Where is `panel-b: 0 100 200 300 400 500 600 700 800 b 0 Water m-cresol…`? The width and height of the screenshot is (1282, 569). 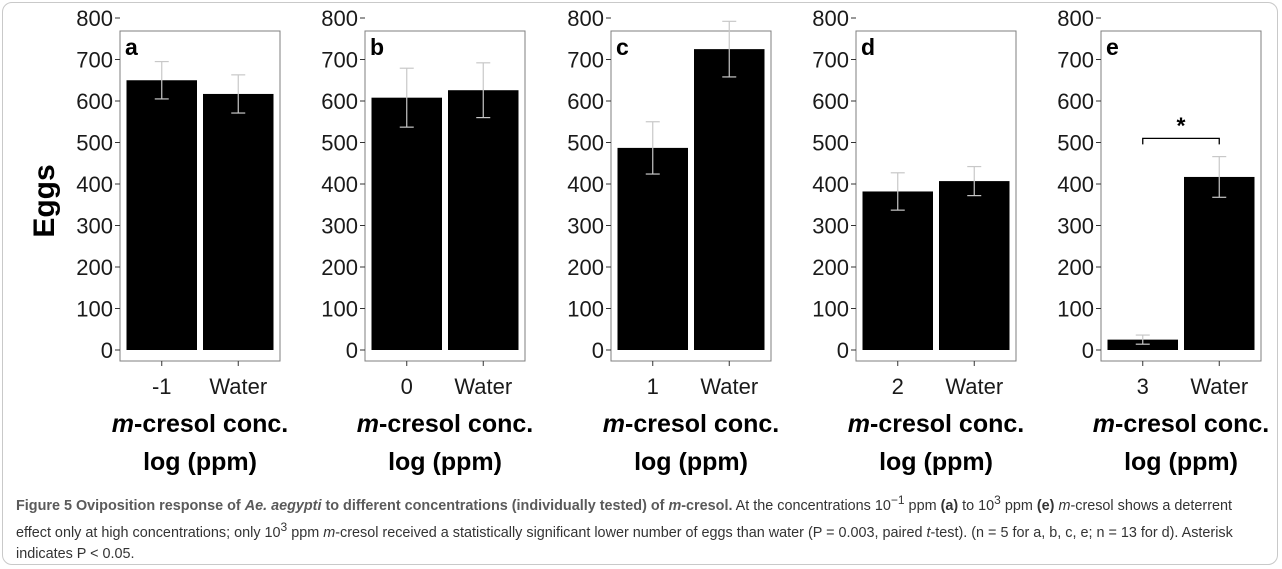
panel-b: 0 100 200 300 400 500 600 700 800 b 0 Water m-cresol… is located at coordinates (427, 241).